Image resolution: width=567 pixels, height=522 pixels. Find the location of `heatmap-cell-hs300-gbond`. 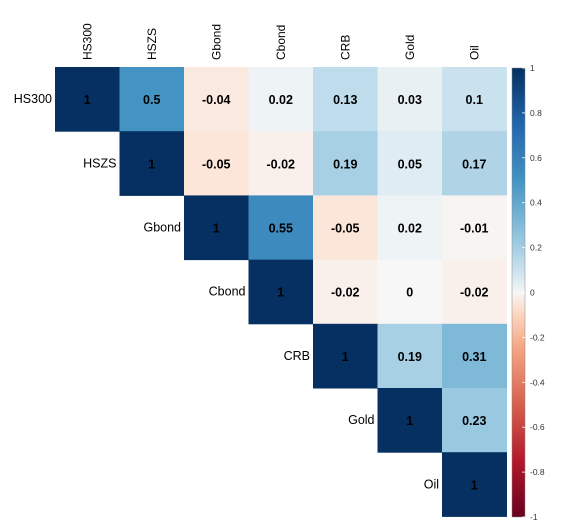

heatmap-cell-hs300-gbond is located at coordinates (216, 99).